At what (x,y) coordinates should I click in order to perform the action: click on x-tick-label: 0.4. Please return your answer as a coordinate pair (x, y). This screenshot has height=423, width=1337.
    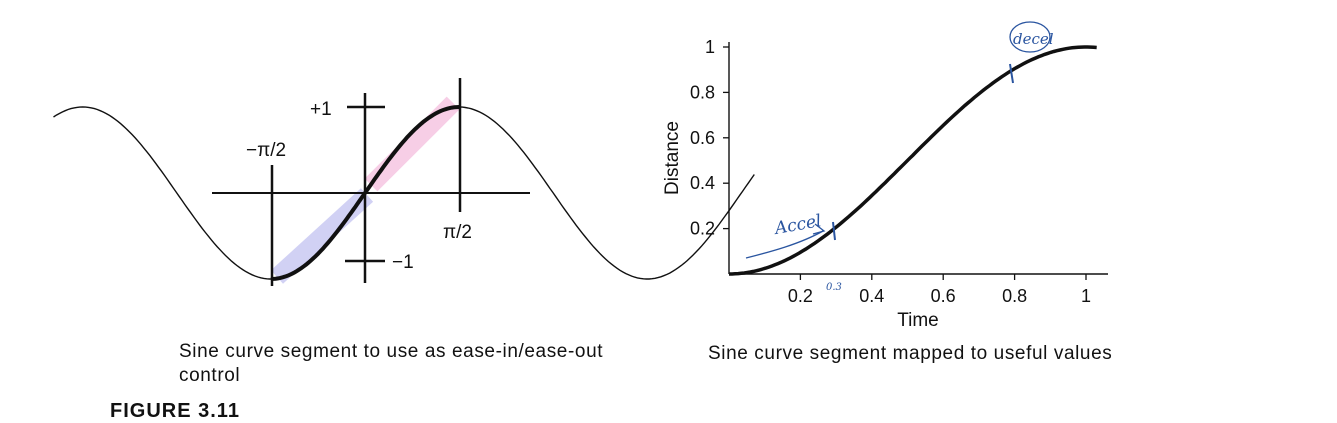
    Looking at the image, I should click on (871, 296).